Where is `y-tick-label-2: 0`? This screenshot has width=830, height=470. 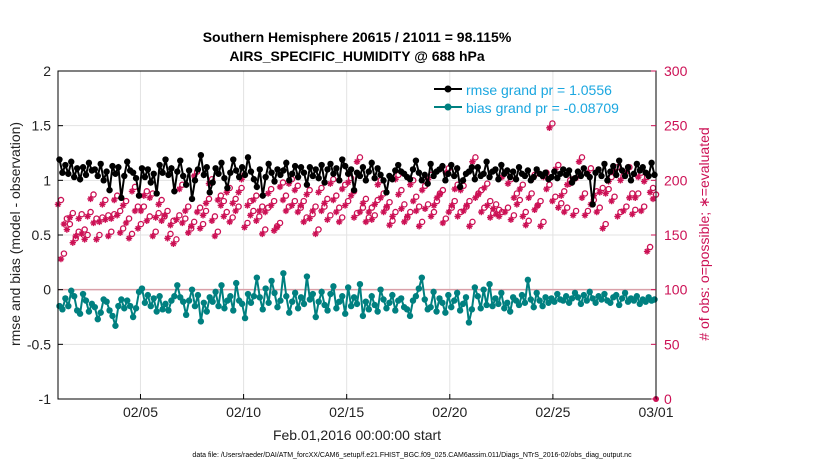 y-tick-label-2: 0 is located at coordinates (47, 290).